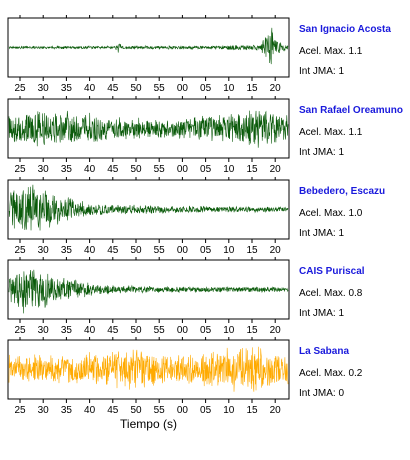  Describe the element at coordinates (321, 393) in the screenshot. I see `jma-intensity-label: Int JMA: 0` at that location.